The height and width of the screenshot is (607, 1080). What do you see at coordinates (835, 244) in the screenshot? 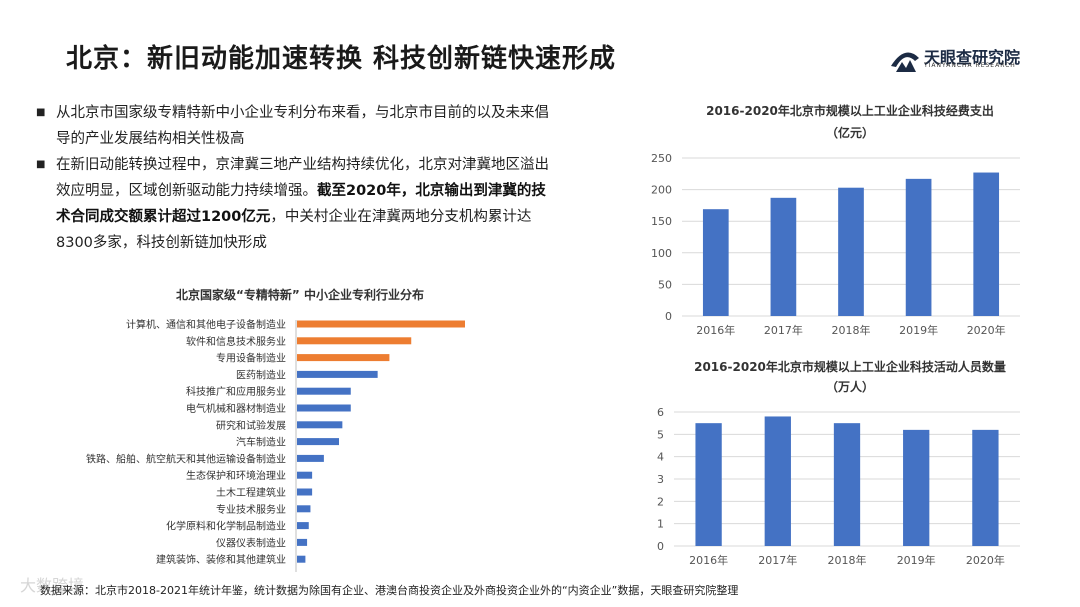
I see `tech-funding-bar-chart: 0 50 100 150 200 250 2016年 2017年 2018年 2019年 2020年` at bounding box center [835, 244].